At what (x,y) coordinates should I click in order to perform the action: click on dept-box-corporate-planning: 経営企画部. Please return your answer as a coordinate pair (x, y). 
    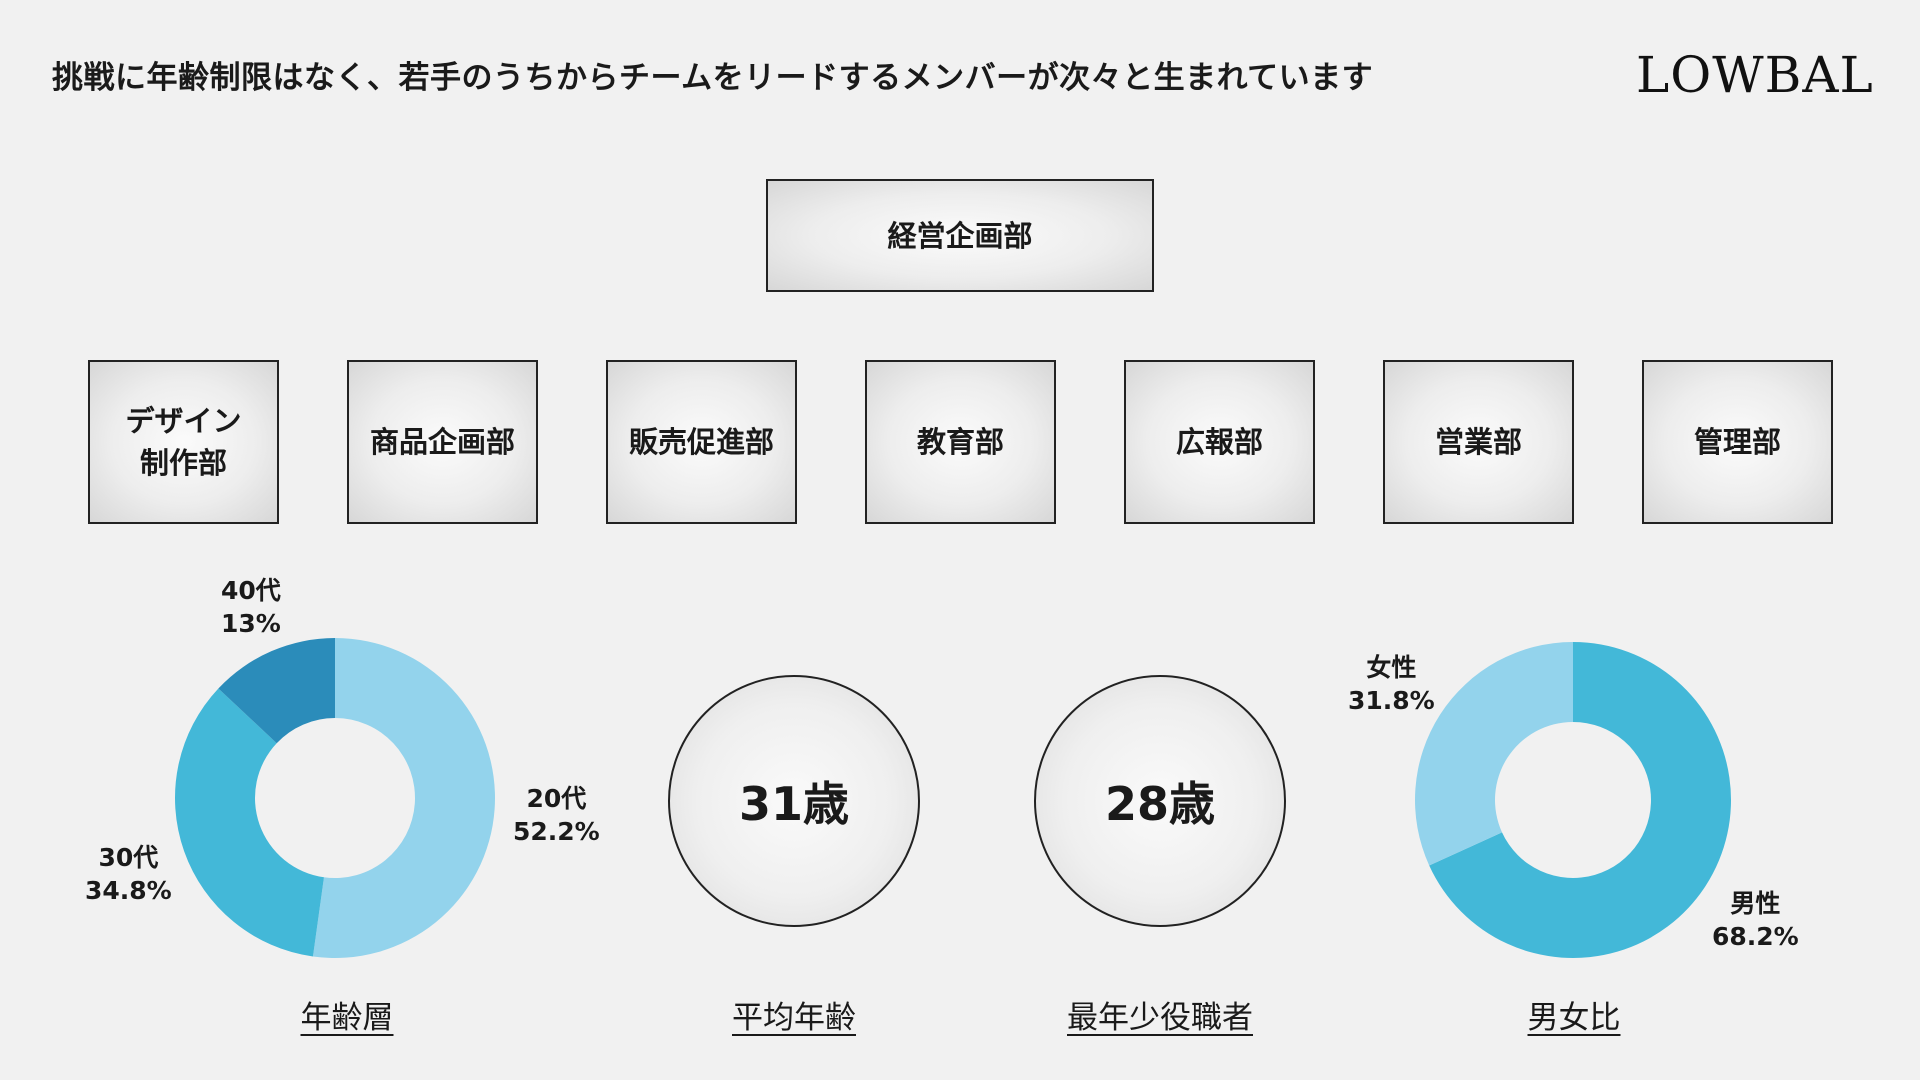
    Looking at the image, I should click on (960, 235).